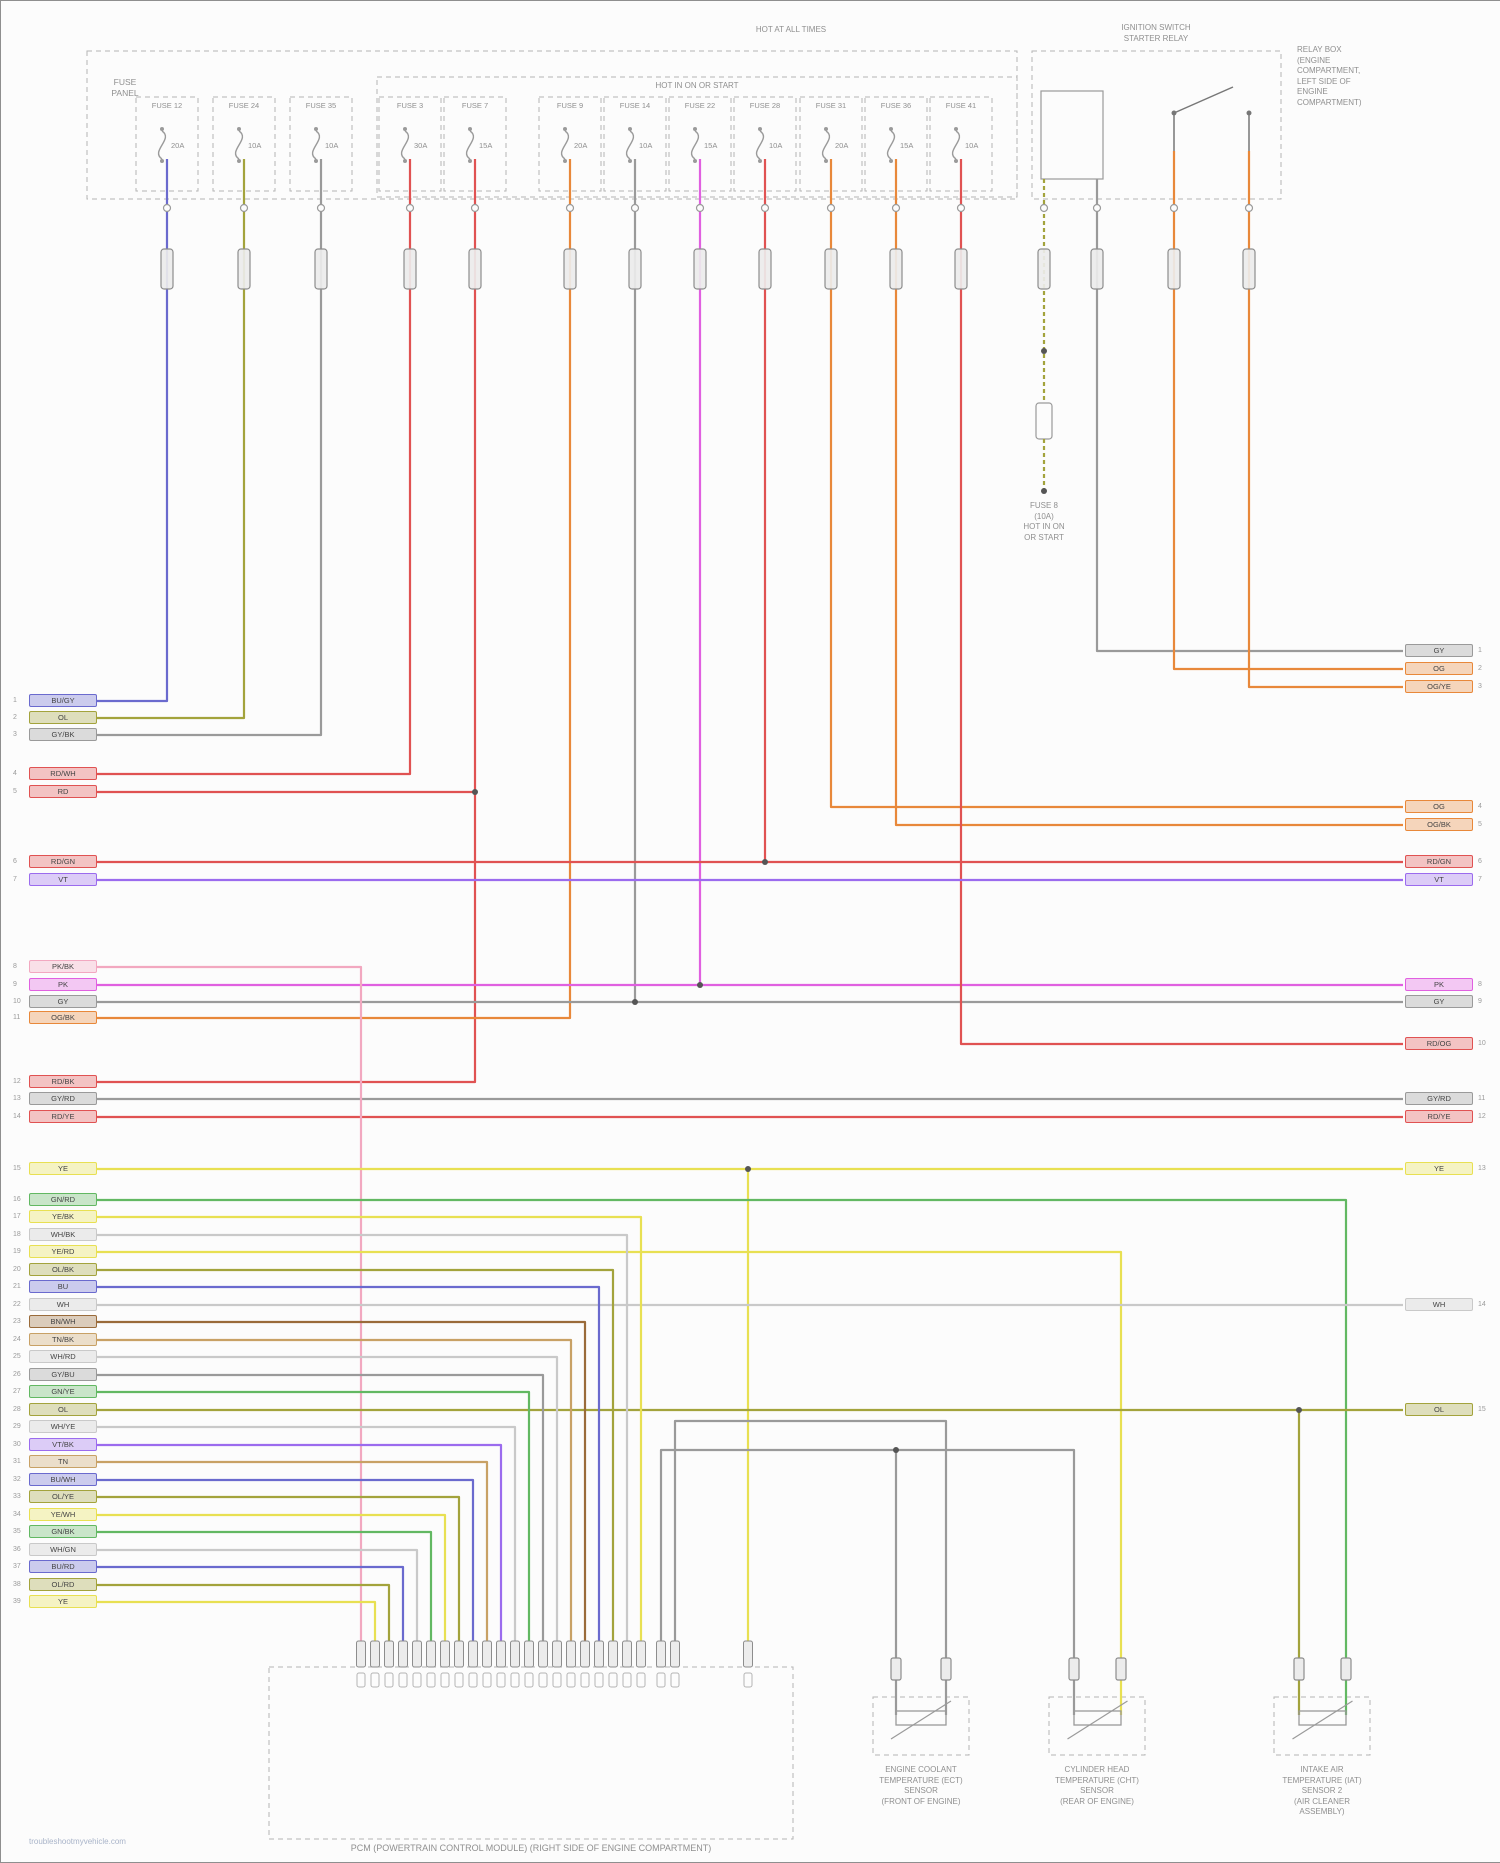 The width and height of the screenshot is (1500, 1863). I want to click on wire-label-left: VT, so click(63, 879).